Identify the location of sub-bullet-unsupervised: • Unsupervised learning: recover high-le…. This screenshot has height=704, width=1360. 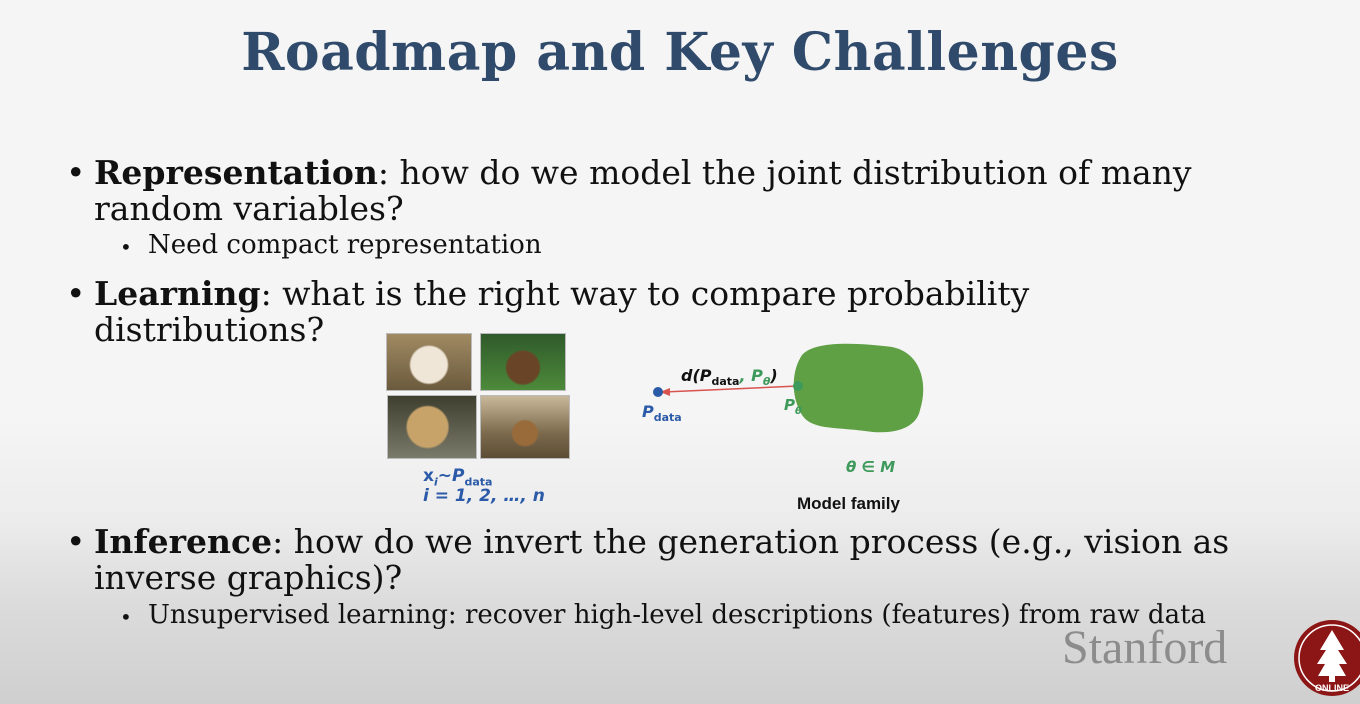
(663, 615).